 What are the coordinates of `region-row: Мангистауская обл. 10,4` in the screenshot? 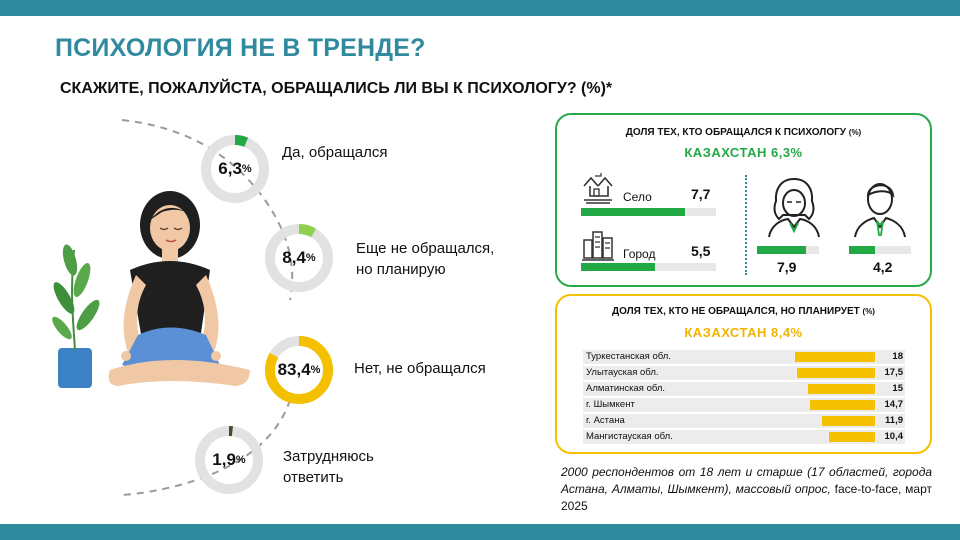 It's located at (744, 437).